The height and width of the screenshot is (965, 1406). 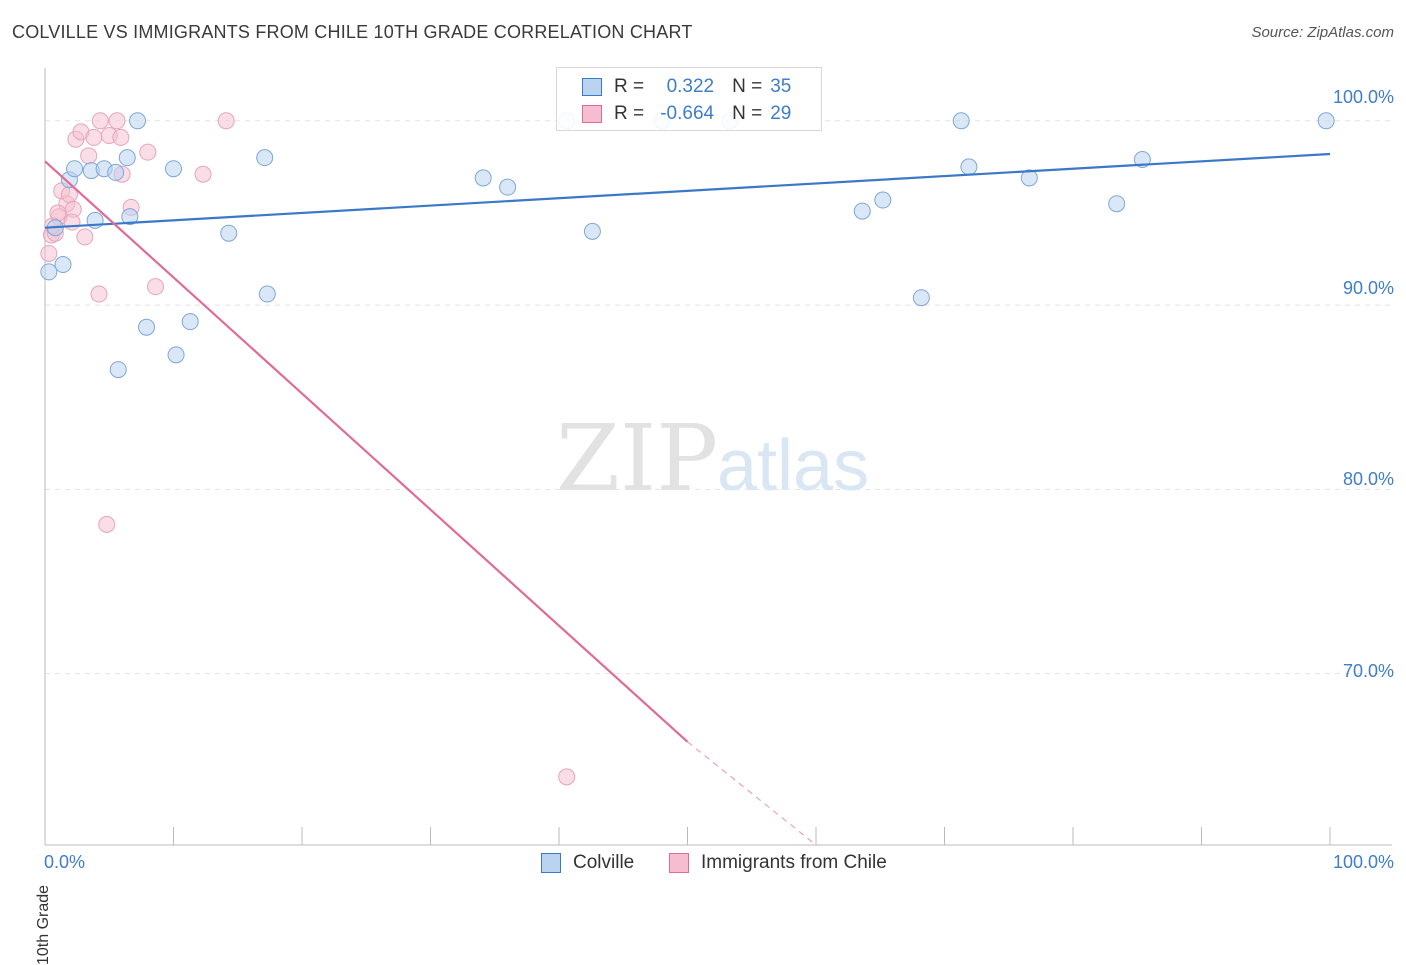 What do you see at coordinates (793, 466) in the screenshot?
I see `watermark-atlas: atlas` at bounding box center [793, 466].